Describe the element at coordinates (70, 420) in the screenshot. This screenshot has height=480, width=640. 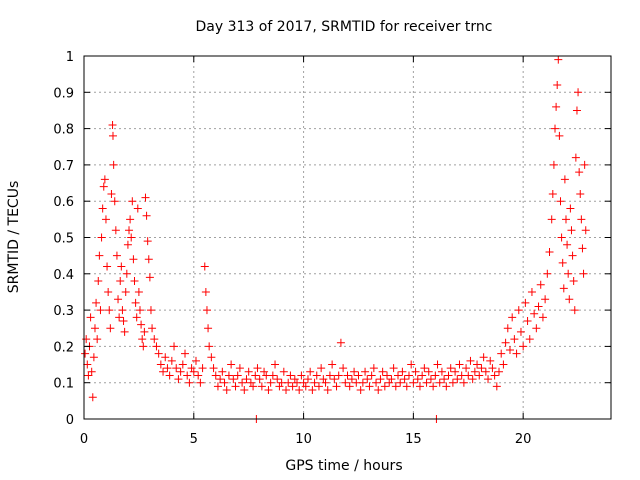
I see `y-tick-label: 0` at that location.